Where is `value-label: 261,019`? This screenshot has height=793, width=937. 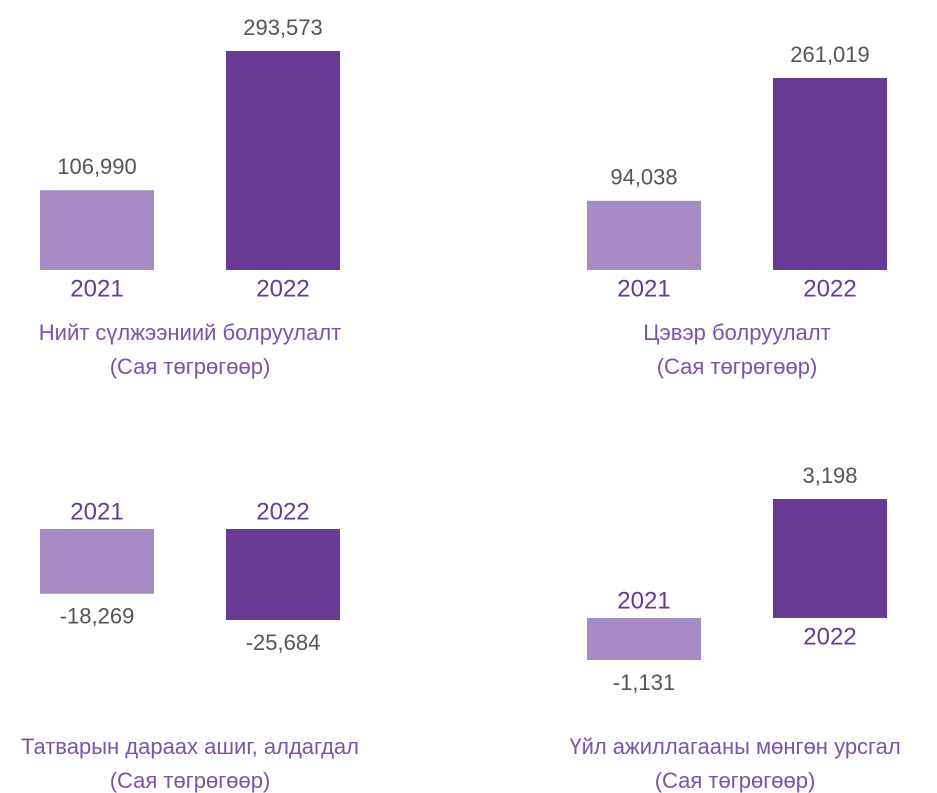 value-label: 261,019 is located at coordinates (830, 54).